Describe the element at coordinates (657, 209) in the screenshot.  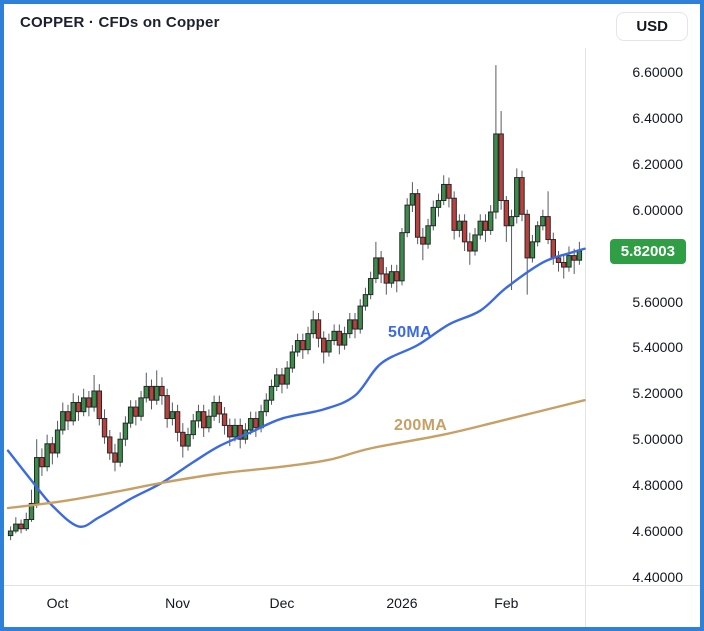
I see `price-tick-label: 6.00000` at that location.